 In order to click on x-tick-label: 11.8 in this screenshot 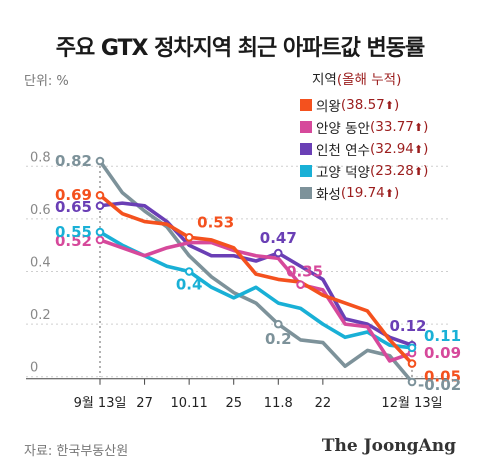, I will do `click(278, 403)`.